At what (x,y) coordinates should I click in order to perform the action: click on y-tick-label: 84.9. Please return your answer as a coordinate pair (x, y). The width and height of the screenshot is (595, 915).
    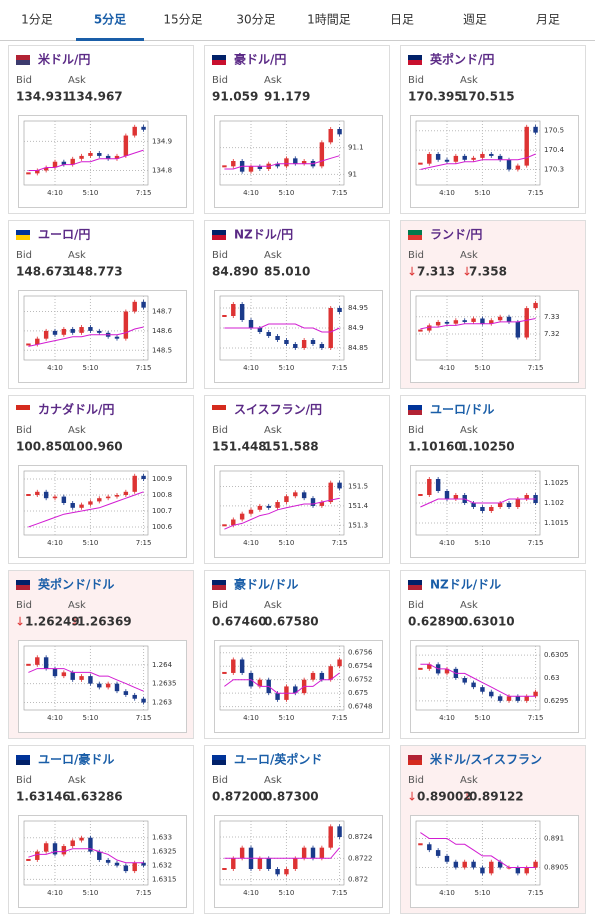
    Looking at the image, I should click on (356, 328).